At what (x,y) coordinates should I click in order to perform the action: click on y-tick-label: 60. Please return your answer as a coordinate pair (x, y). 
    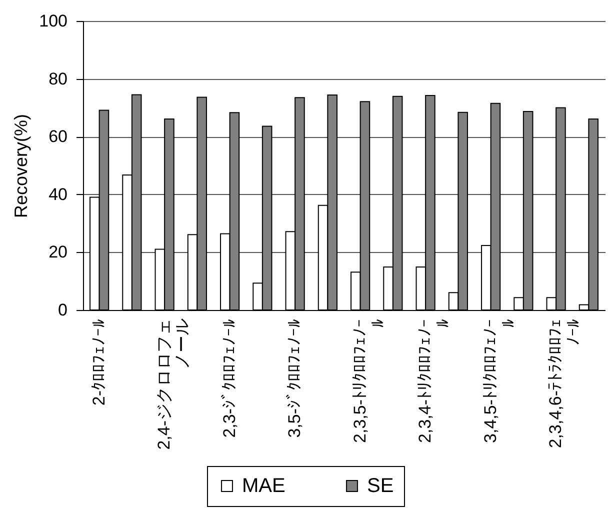
    Looking at the image, I should click on (58, 136).